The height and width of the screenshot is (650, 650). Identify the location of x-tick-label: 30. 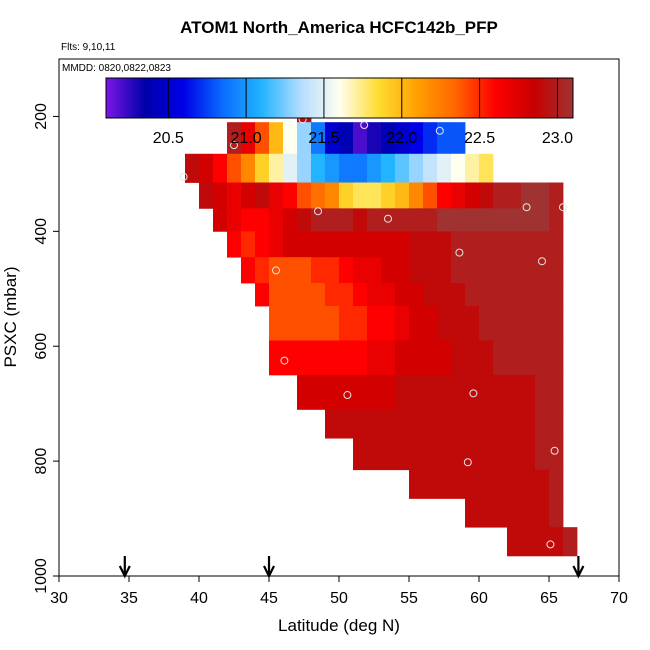
(59, 598).